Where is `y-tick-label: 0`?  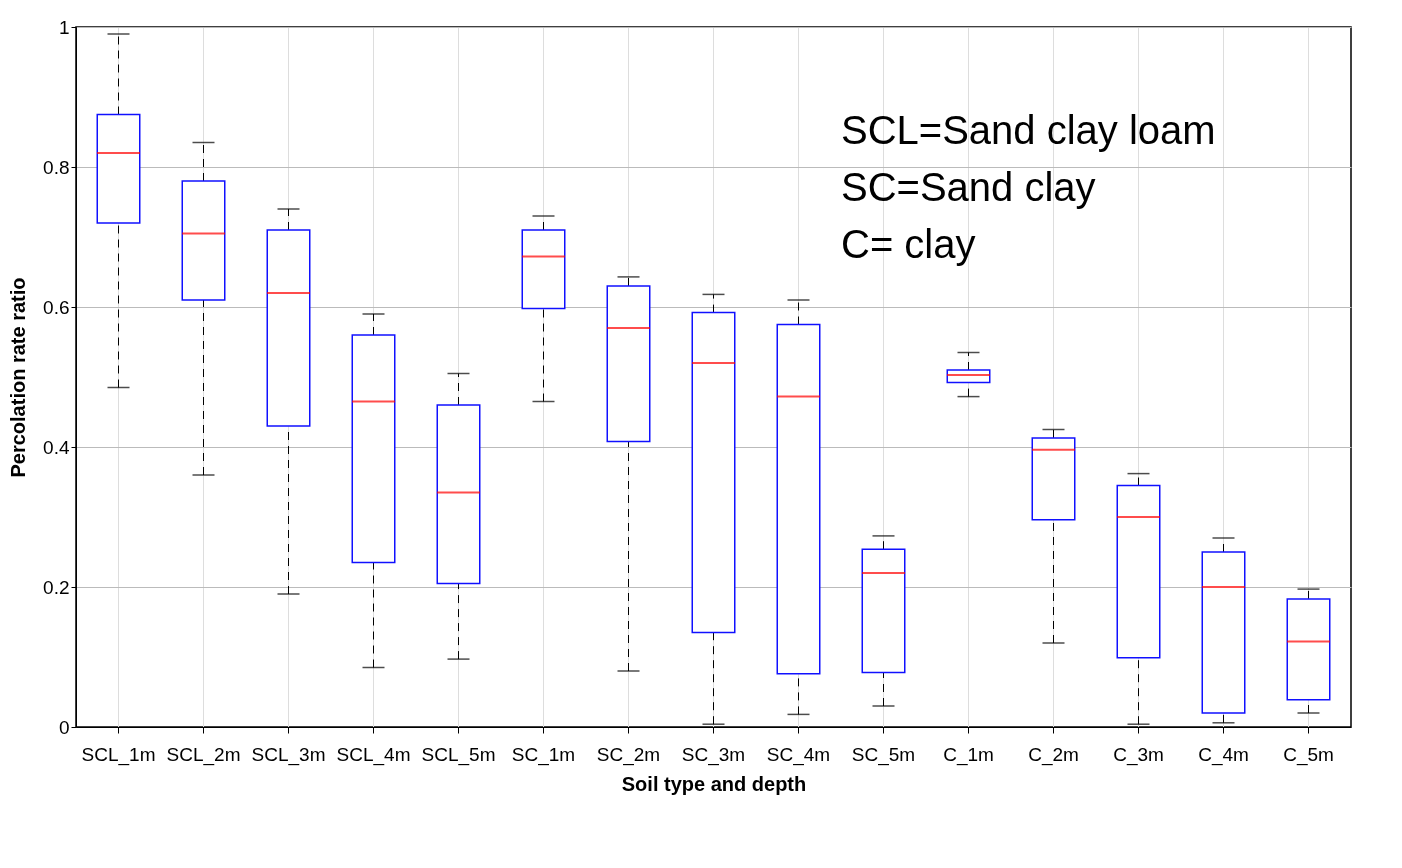 y-tick-label: 0 is located at coordinates (64, 727).